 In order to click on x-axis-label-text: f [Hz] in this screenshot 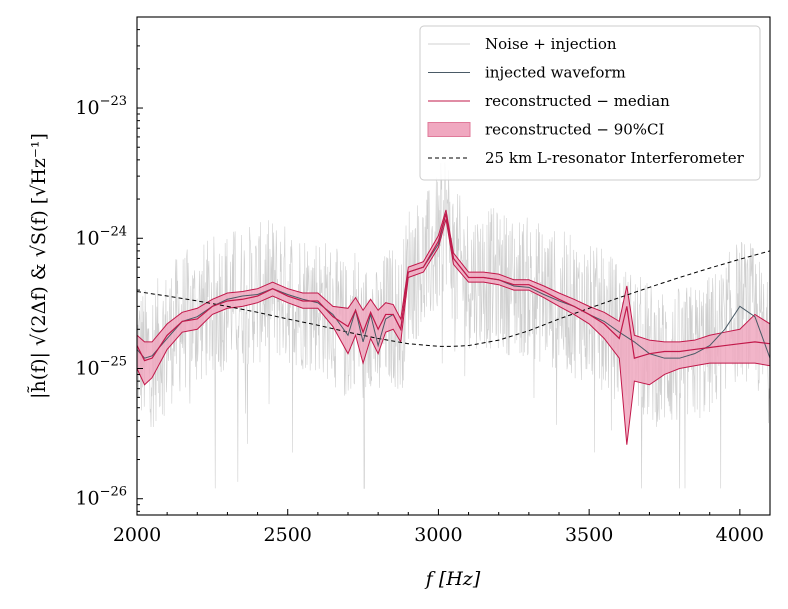, I will do `click(452, 579)`.